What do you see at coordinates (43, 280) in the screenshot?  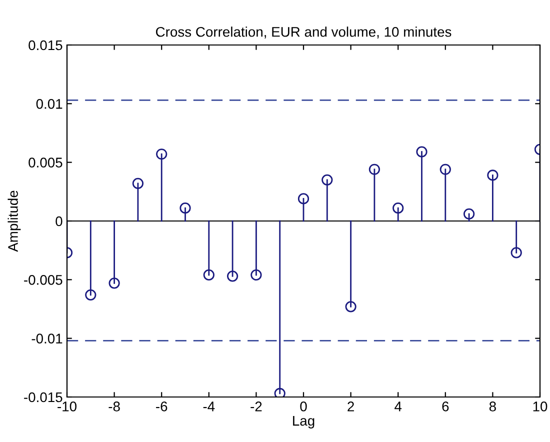 I see `y-tick-label: -0.005` at bounding box center [43, 280].